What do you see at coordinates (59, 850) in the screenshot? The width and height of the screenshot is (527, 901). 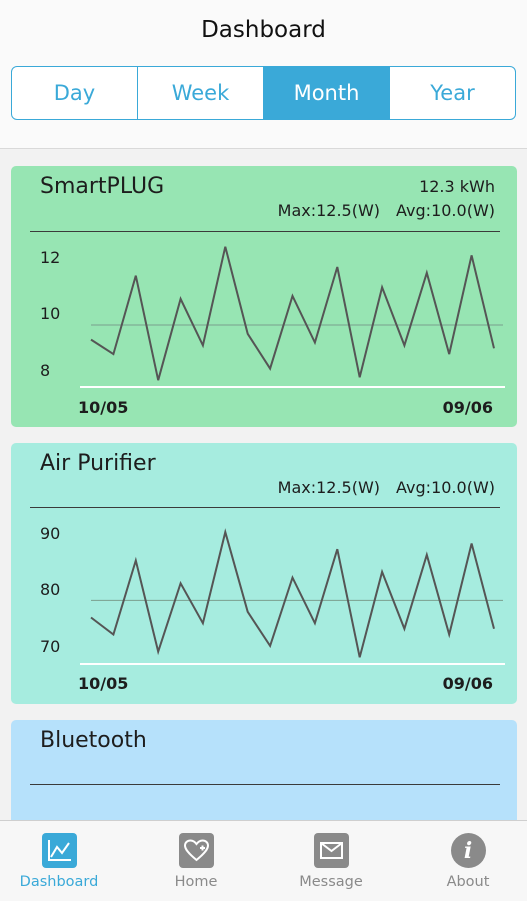 I see `dashboard-chart-icon` at bounding box center [59, 850].